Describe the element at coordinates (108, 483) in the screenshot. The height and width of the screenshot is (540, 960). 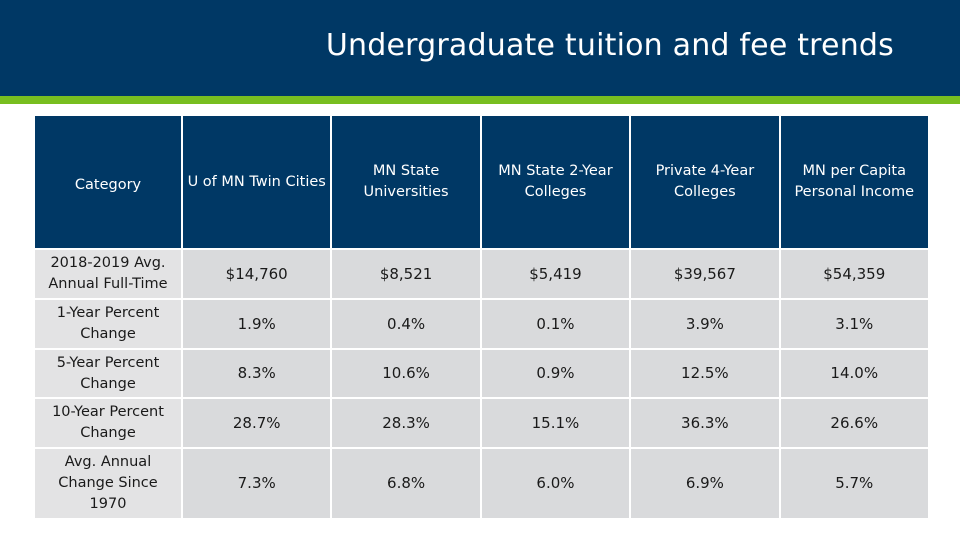
I see `row-label: Avg. Annual Change Since 1970` at that location.